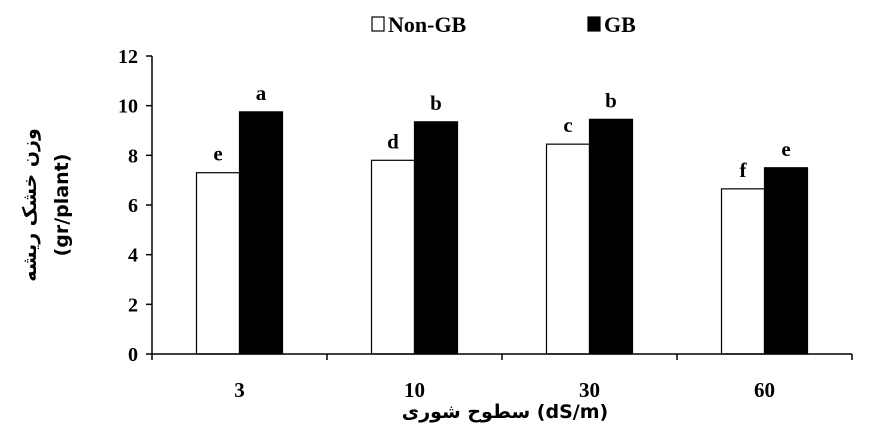  I want to click on x-axis: 3 10 30 60, so click(502, 377).